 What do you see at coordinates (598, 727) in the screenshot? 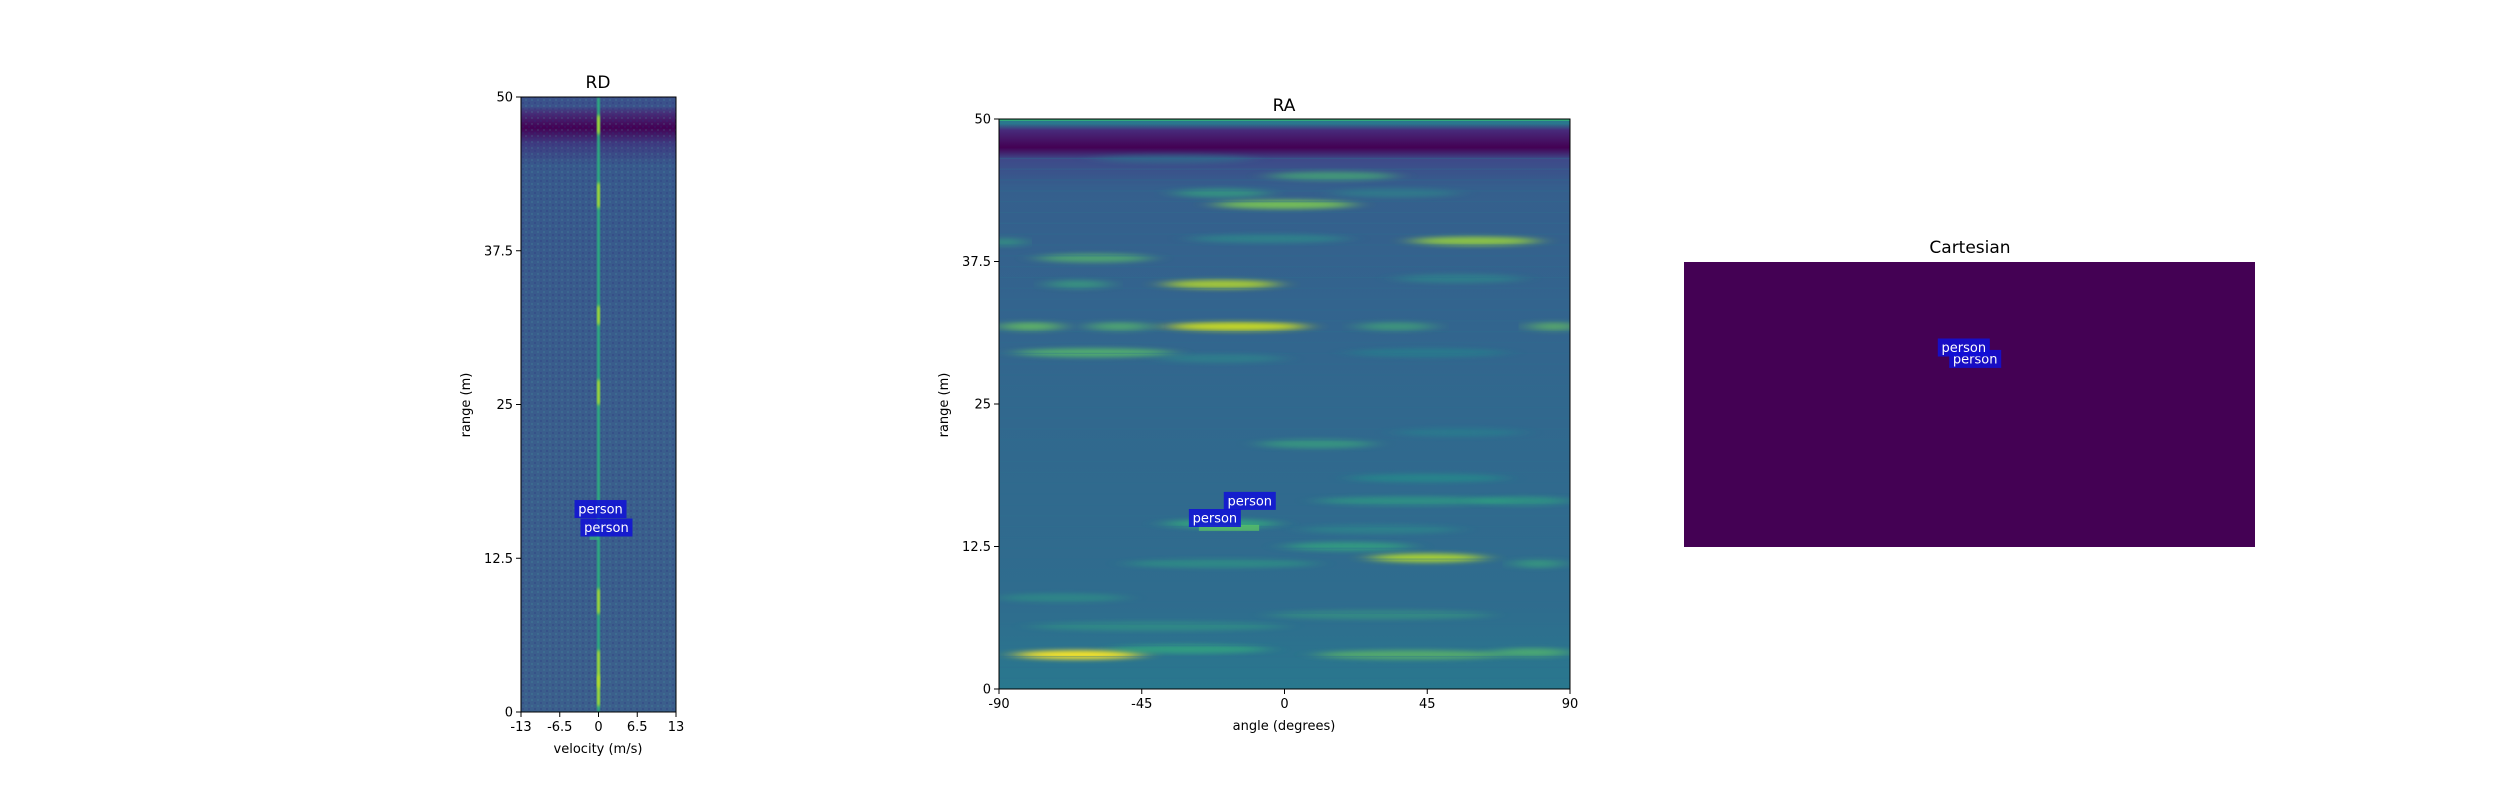
I see `rd-x-tick-label: 0` at bounding box center [598, 727].